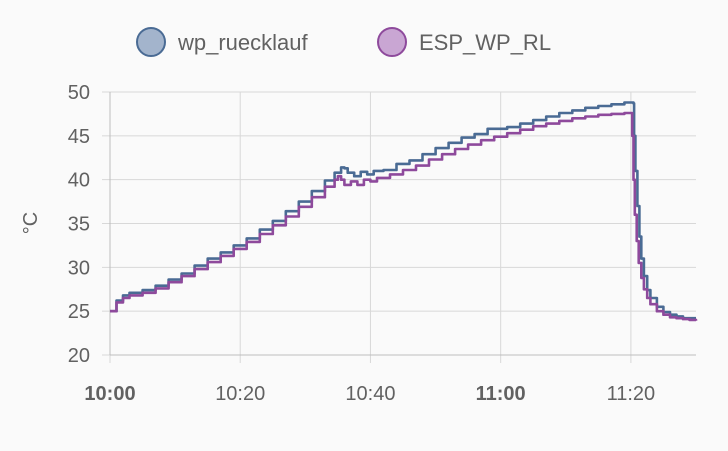 The height and width of the screenshot is (451, 728). Describe the element at coordinates (240, 394) in the screenshot. I see `x-tick-label: 10:20` at that location.